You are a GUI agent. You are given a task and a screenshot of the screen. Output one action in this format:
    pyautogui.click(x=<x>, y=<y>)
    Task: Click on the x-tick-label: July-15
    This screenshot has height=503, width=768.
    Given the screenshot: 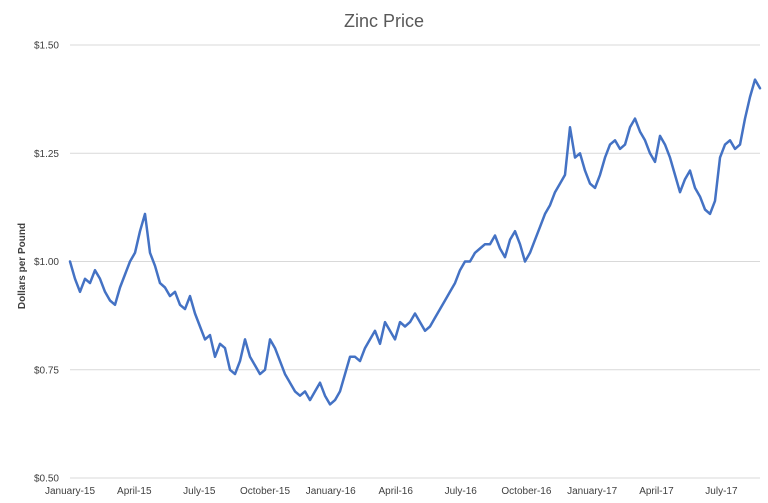 What is the action you would take?
    pyautogui.click(x=199, y=491)
    